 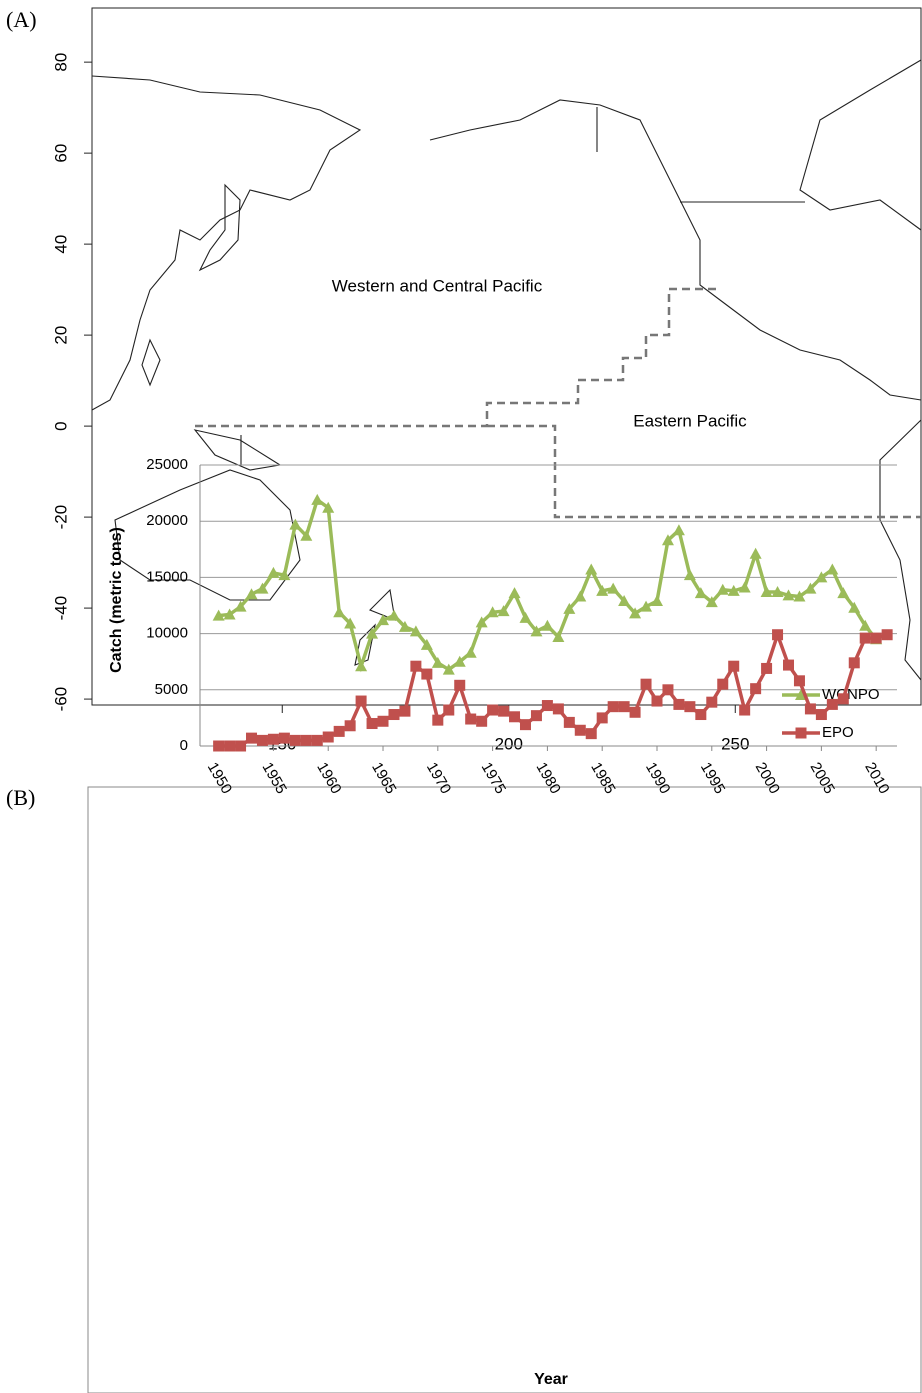 What do you see at coordinates (219, 777) in the screenshot?
I see `x-tick-label: 1950` at bounding box center [219, 777].